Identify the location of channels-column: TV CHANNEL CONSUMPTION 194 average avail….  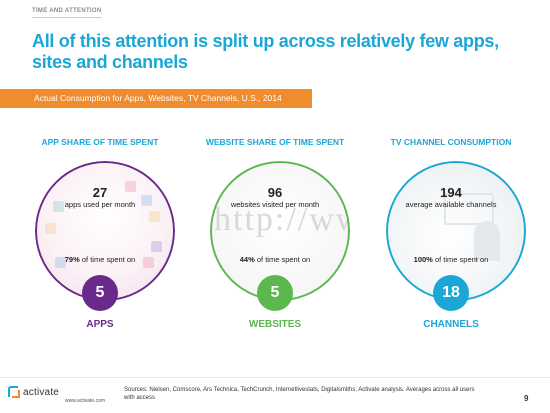
(451, 233).